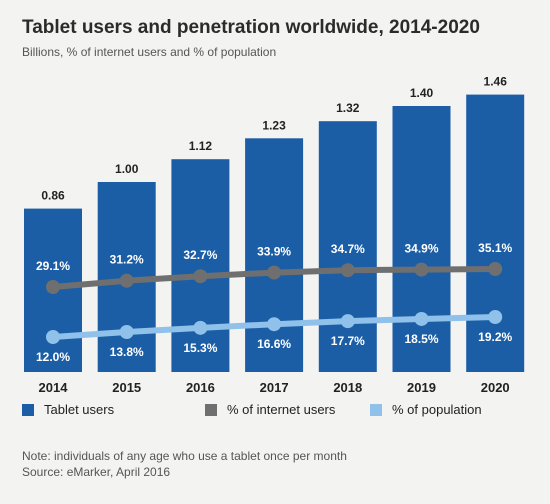  What do you see at coordinates (274, 125) in the screenshot?
I see `bar-value-label-2017: 1.23` at bounding box center [274, 125].